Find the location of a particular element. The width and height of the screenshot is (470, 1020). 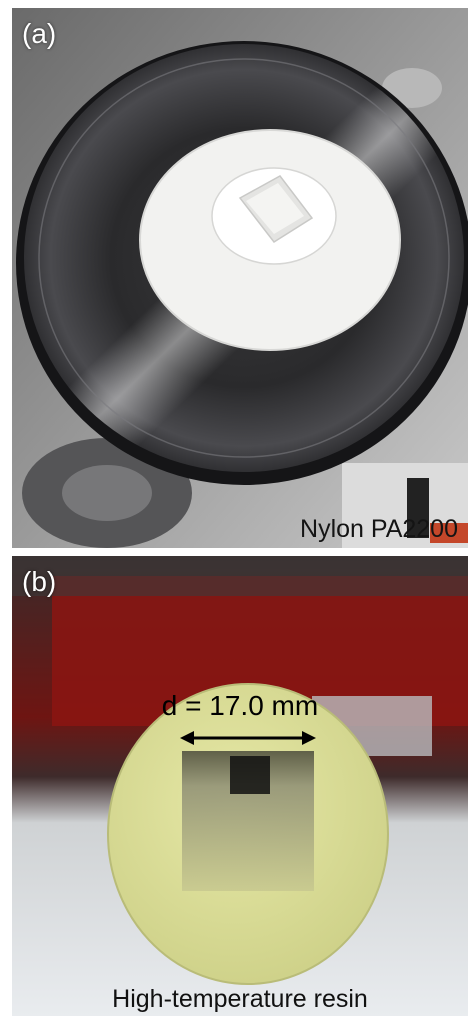

panel-b-caption: High-temperature resin is located at coordinates (240, 999).